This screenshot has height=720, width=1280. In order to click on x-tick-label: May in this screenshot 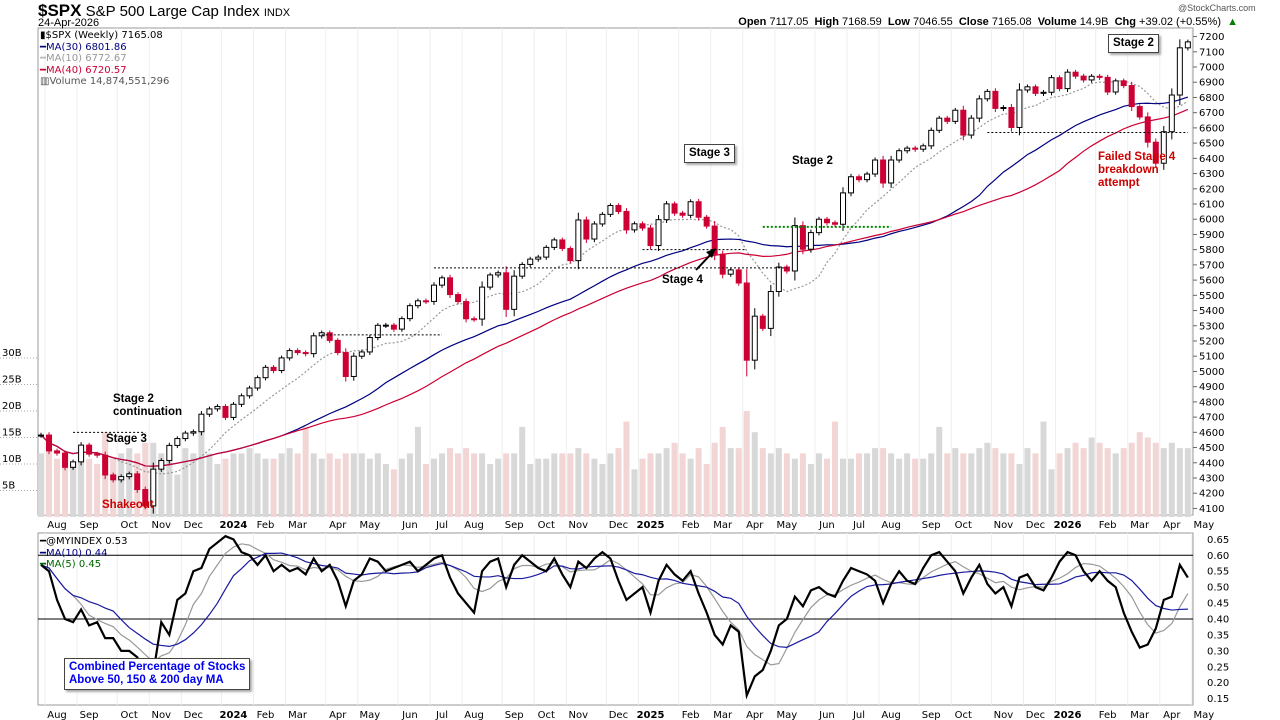, I will do `click(1204, 525)`.